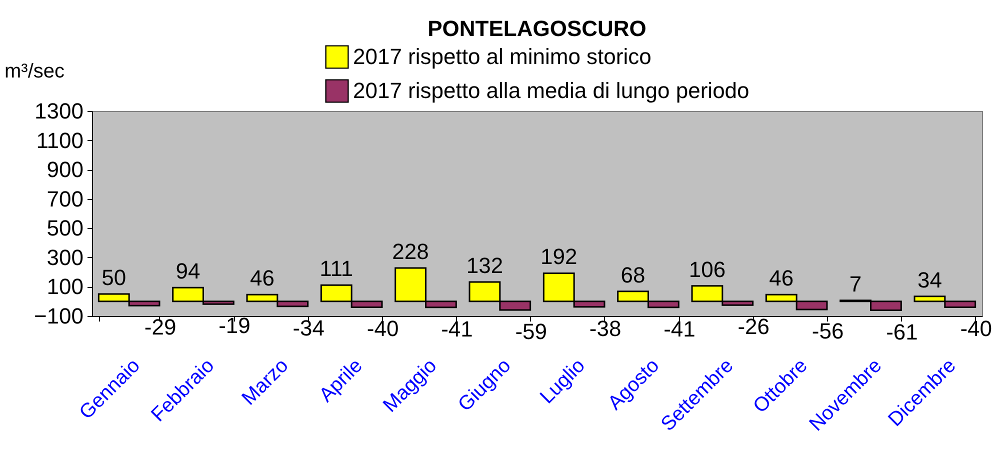 The image size is (999, 476). I want to click on y-tick-label: 1300, so click(59, 111).